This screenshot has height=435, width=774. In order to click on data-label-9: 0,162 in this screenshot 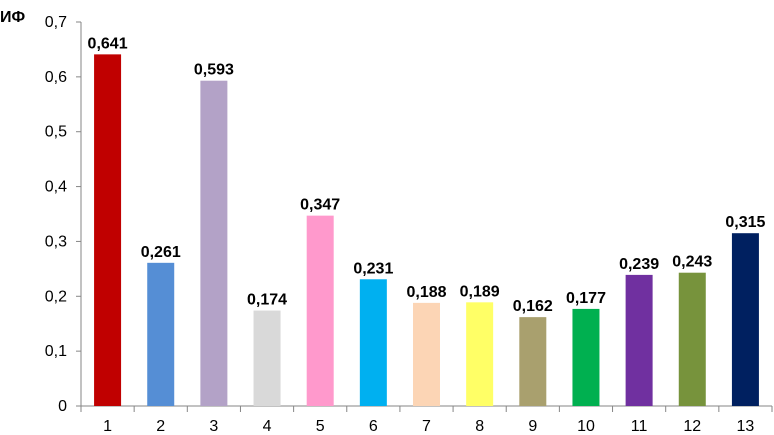, I will do `click(533, 306)`.